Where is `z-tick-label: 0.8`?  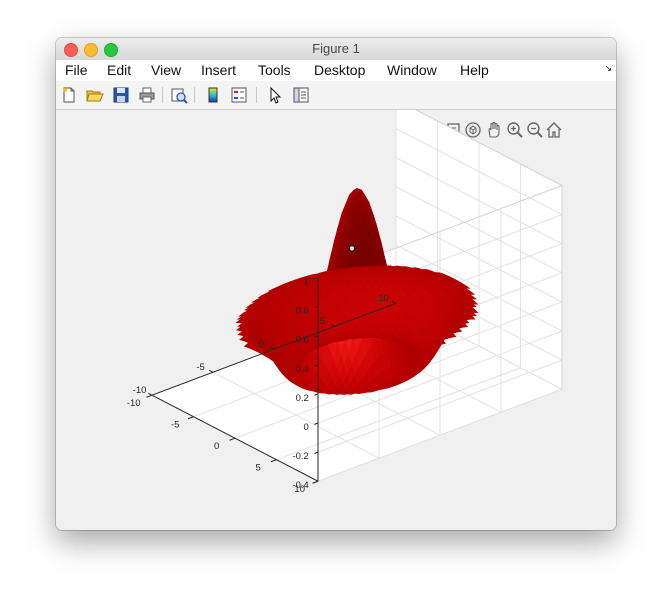
z-tick-label: 0.8 is located at coordinates (302, 311).